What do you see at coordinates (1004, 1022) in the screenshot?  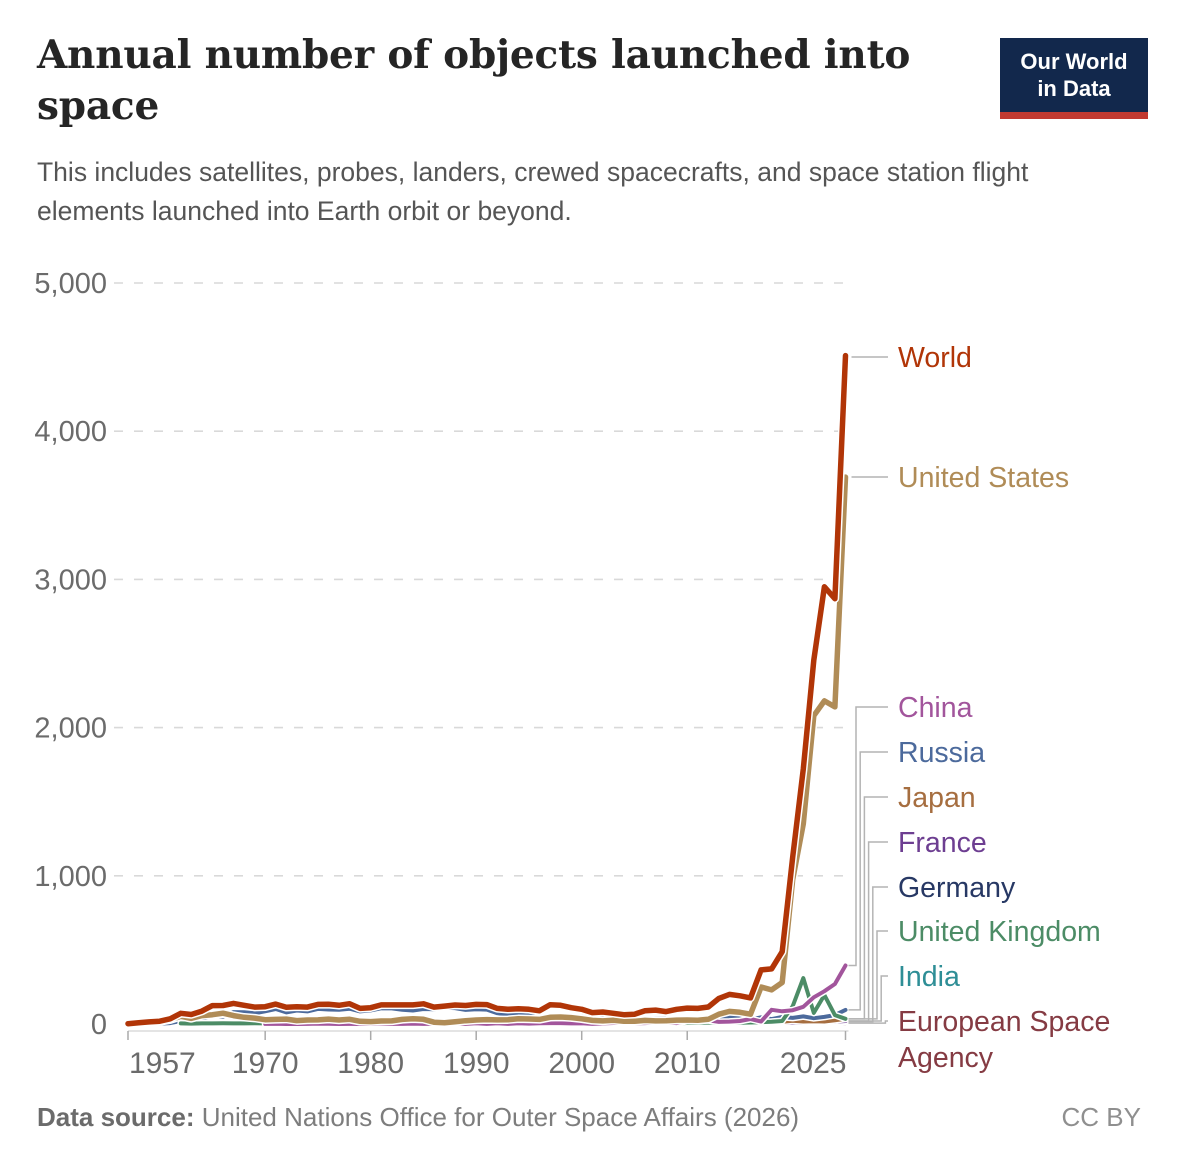 I see `series-label-european-space-agency: European Space` at bounding box center [1004, 1022].